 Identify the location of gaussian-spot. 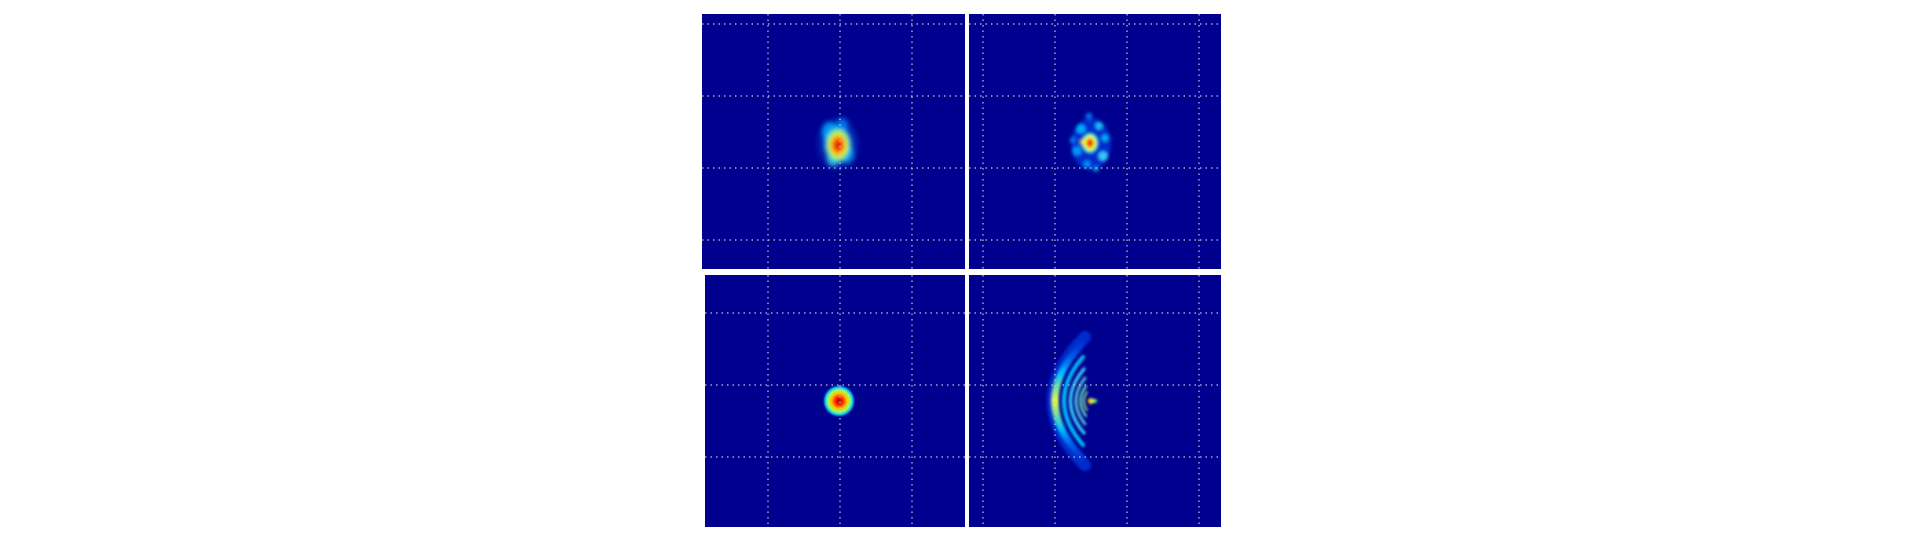
(839, 401).